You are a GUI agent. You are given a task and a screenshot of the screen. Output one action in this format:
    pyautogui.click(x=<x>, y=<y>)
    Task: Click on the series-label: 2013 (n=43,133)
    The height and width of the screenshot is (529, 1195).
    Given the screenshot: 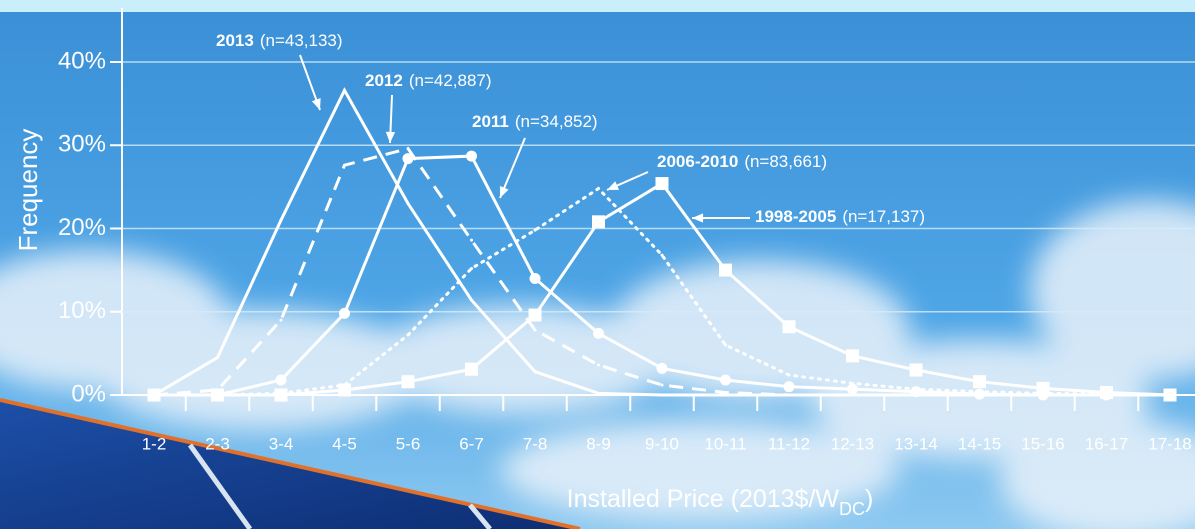 What is the action you would take?
    pyautogui.click(x=279, y=40)
    